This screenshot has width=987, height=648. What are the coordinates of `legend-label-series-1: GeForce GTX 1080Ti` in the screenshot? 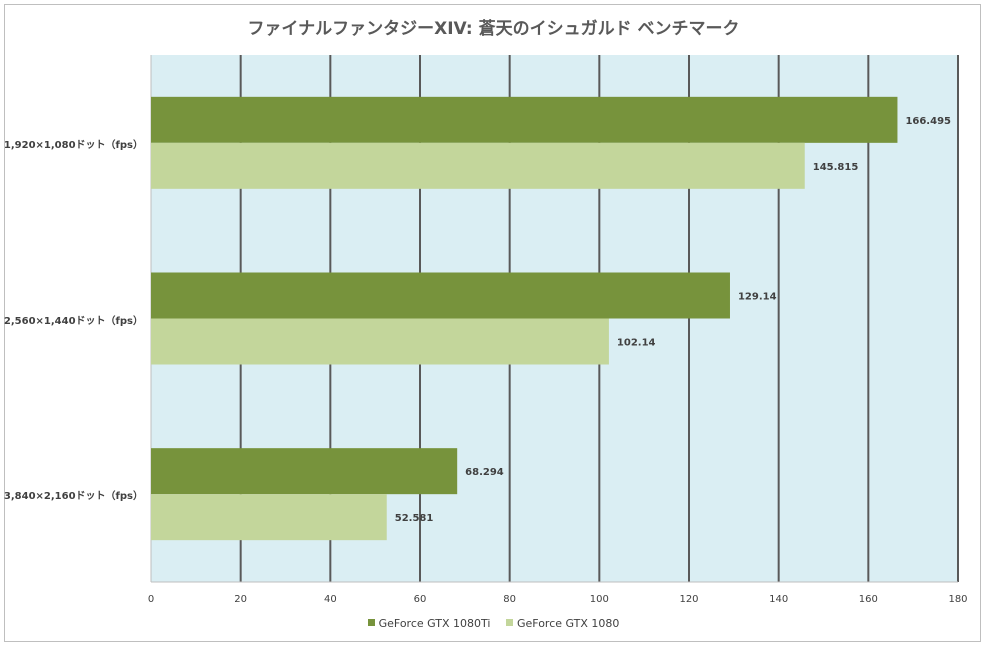 It's located at (434, 623).